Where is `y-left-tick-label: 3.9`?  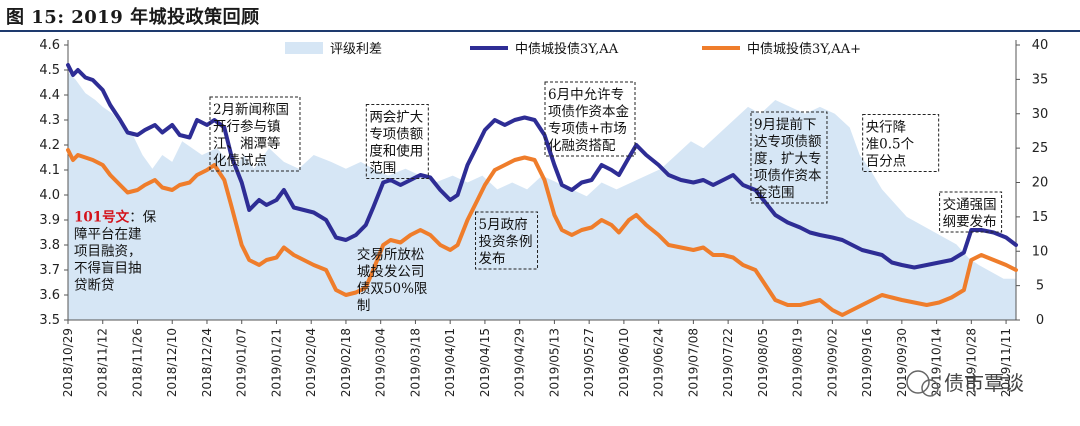 y-left-tick-label: 3.9 is located at coordinates (49, 220).